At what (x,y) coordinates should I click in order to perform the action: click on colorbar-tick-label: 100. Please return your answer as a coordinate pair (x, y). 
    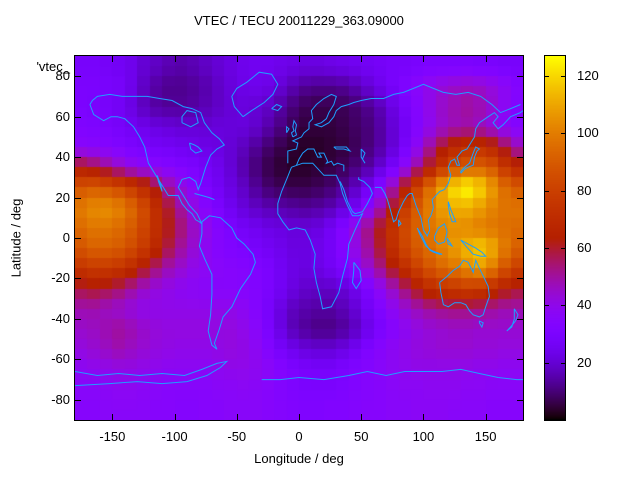
    Looking at the image, I should click on (588, 133).